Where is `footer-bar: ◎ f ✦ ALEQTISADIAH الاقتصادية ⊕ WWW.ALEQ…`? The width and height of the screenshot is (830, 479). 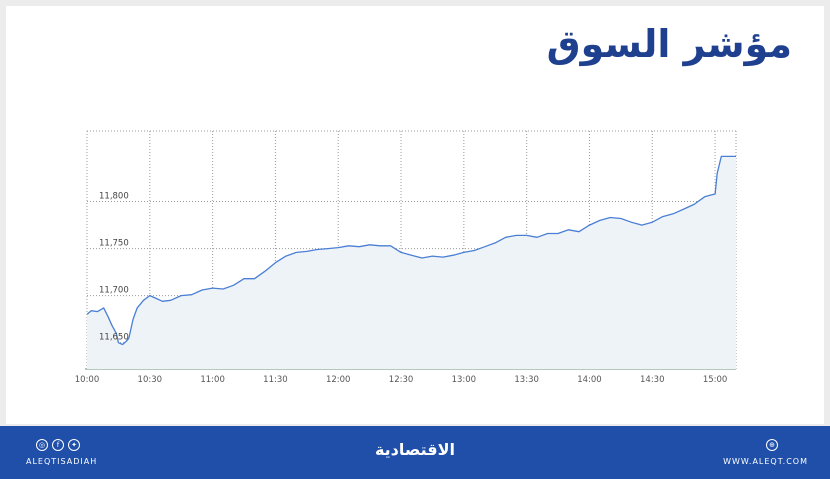
footer-bar: ◎ f ✦ ALEQTISADIAH الاقتصادية ⊕ WWW.ALEQ… is located at coordinates (415, 452).